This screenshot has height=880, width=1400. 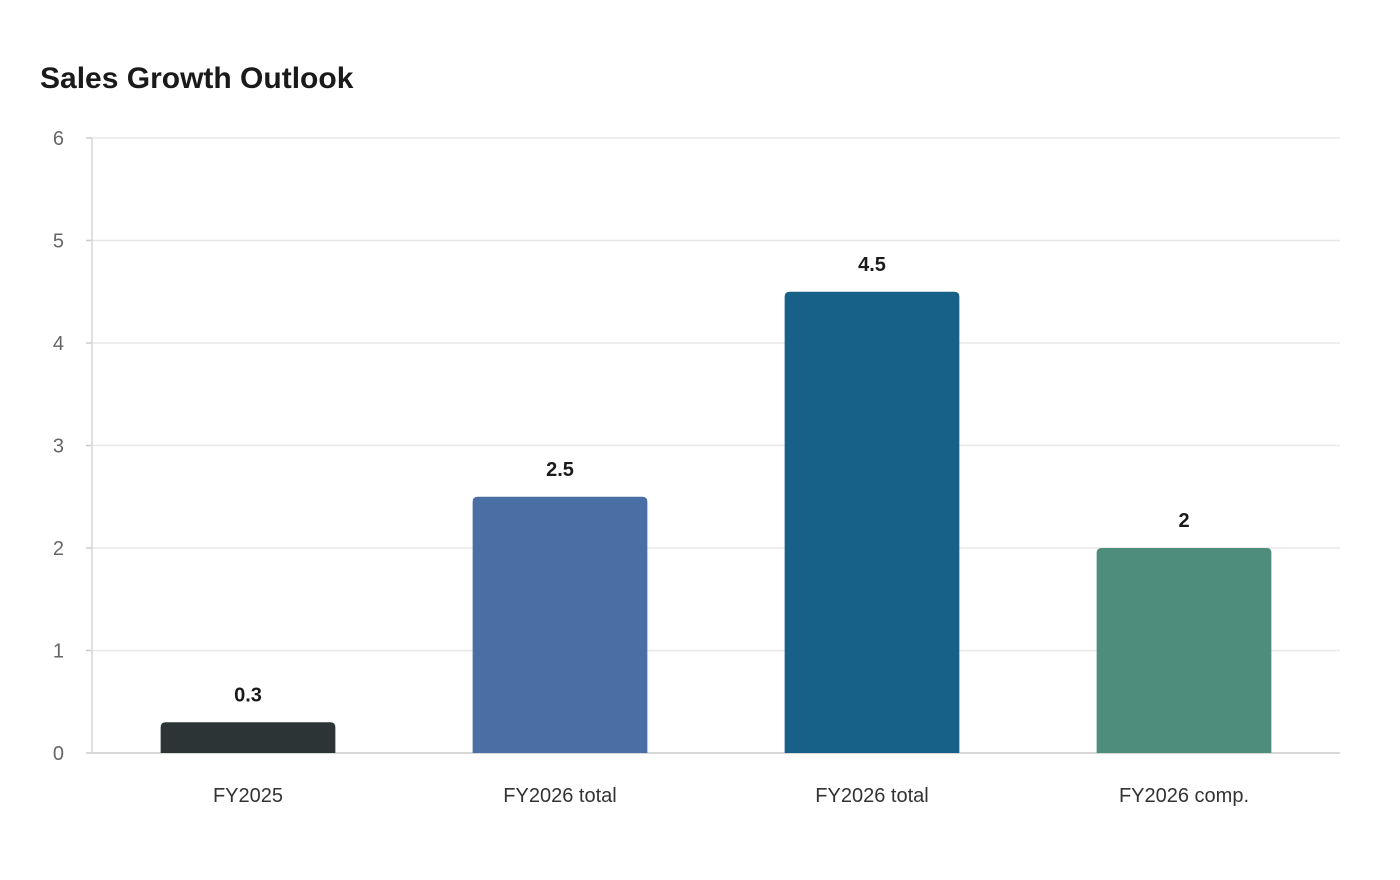 What do you see at coordinates (560, 470) in the screenshot?
I see `data-label: 2.5` at bounding box center [560, 470].